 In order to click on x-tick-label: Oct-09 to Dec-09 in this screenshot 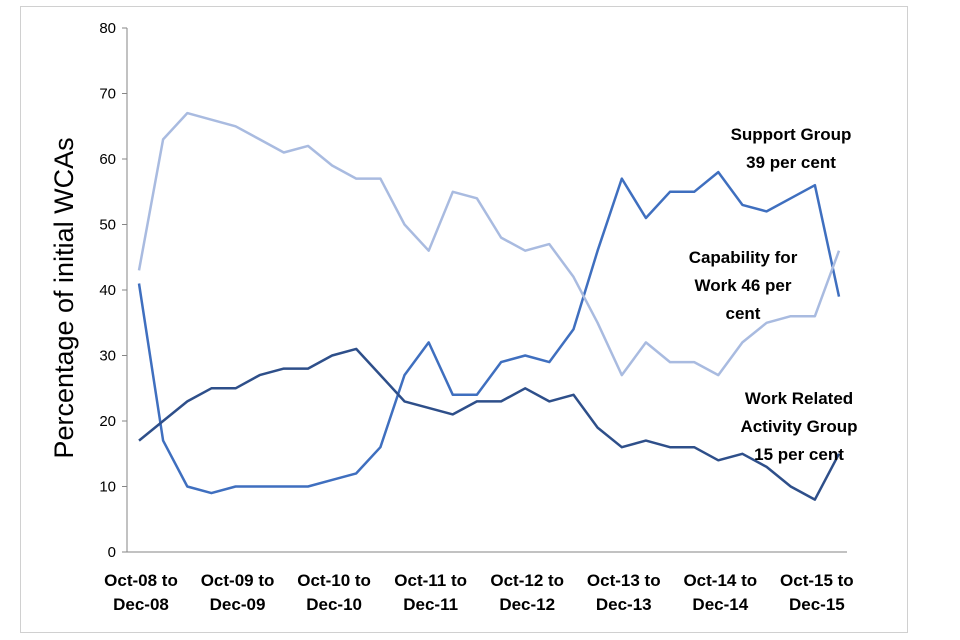, I will do `click(238, 592)`.